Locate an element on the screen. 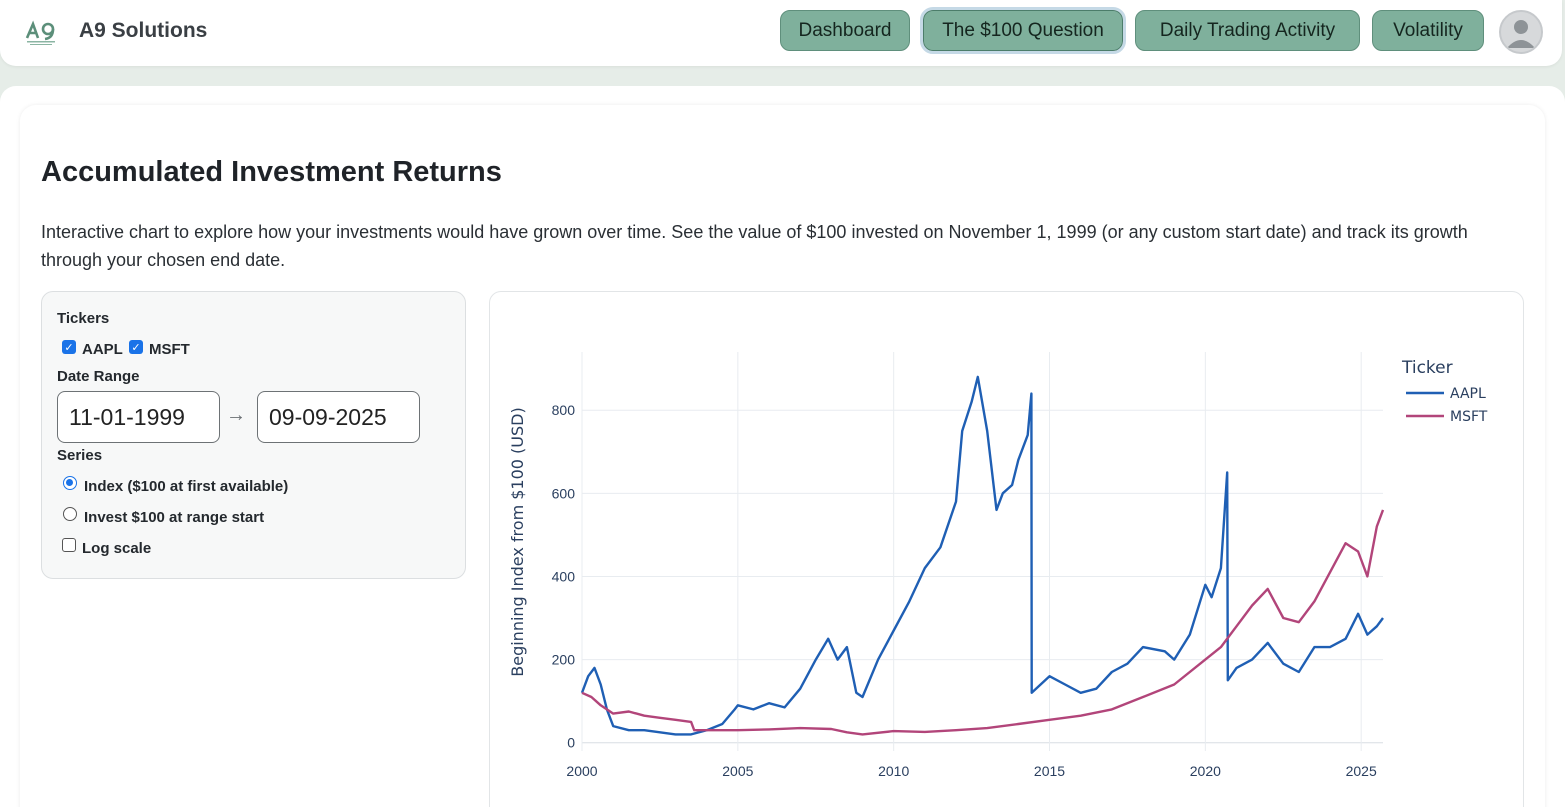  series-line-msft is located at coordinates (983, 622).